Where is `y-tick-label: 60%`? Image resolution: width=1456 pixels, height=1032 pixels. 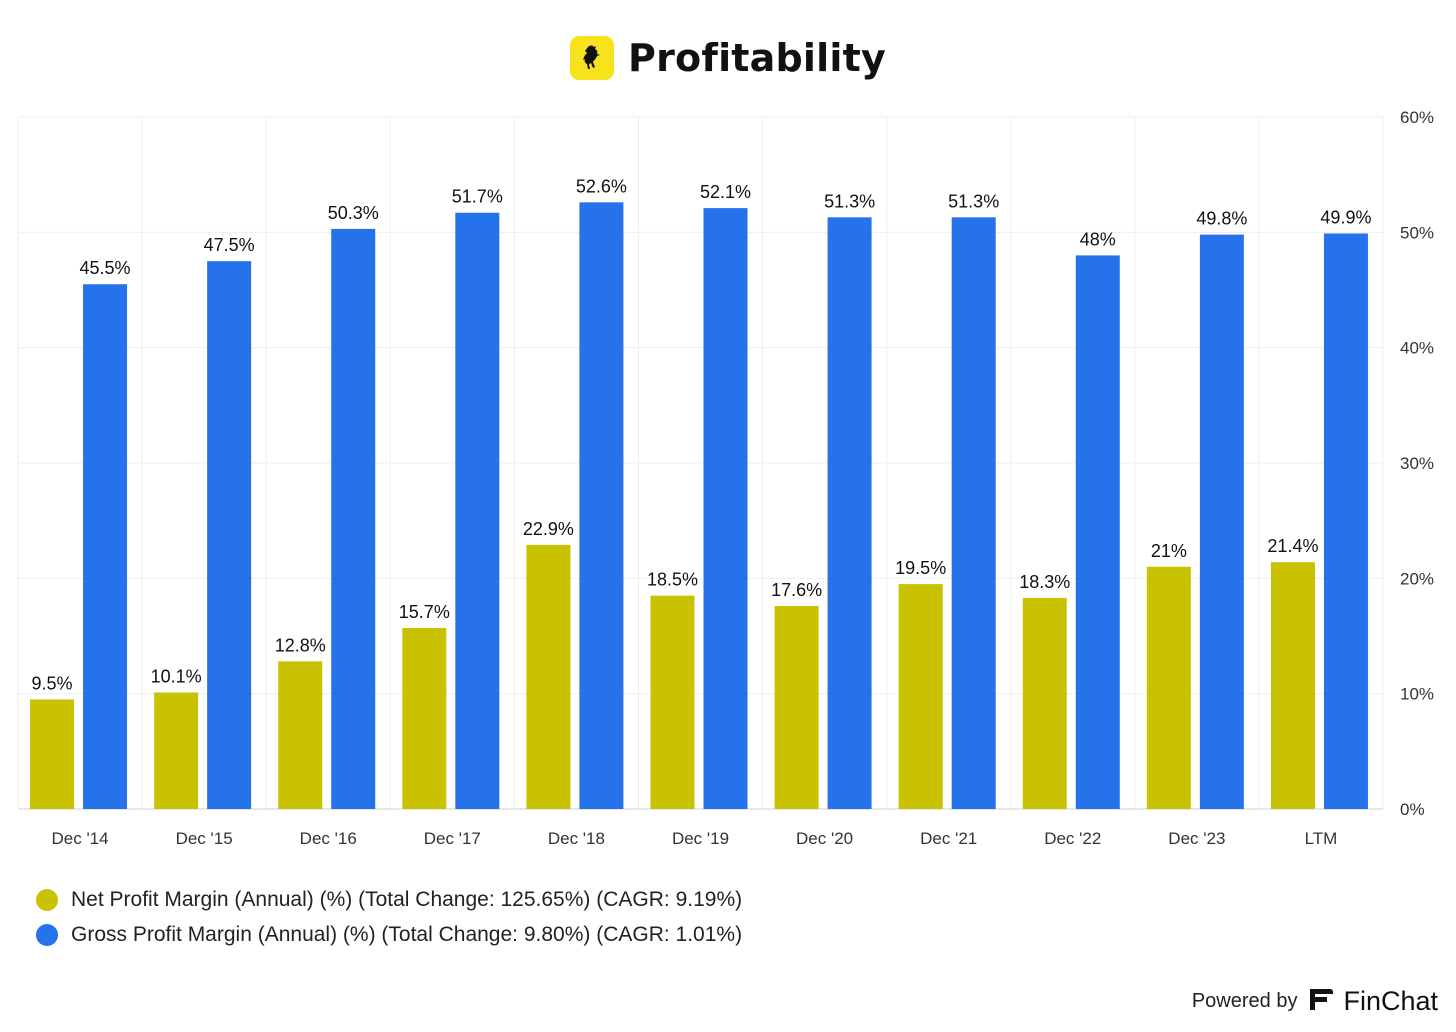 y-tick-label: 60% is located at coordinates (1417, 117).